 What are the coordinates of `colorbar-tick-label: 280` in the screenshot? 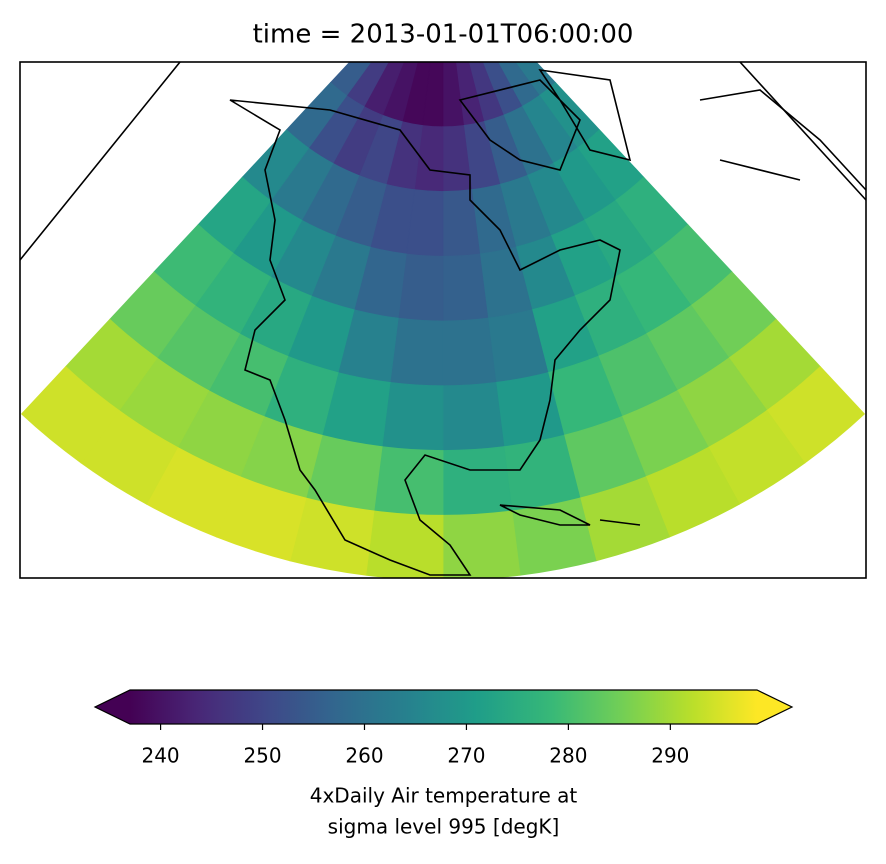 It's located at (568, 756).